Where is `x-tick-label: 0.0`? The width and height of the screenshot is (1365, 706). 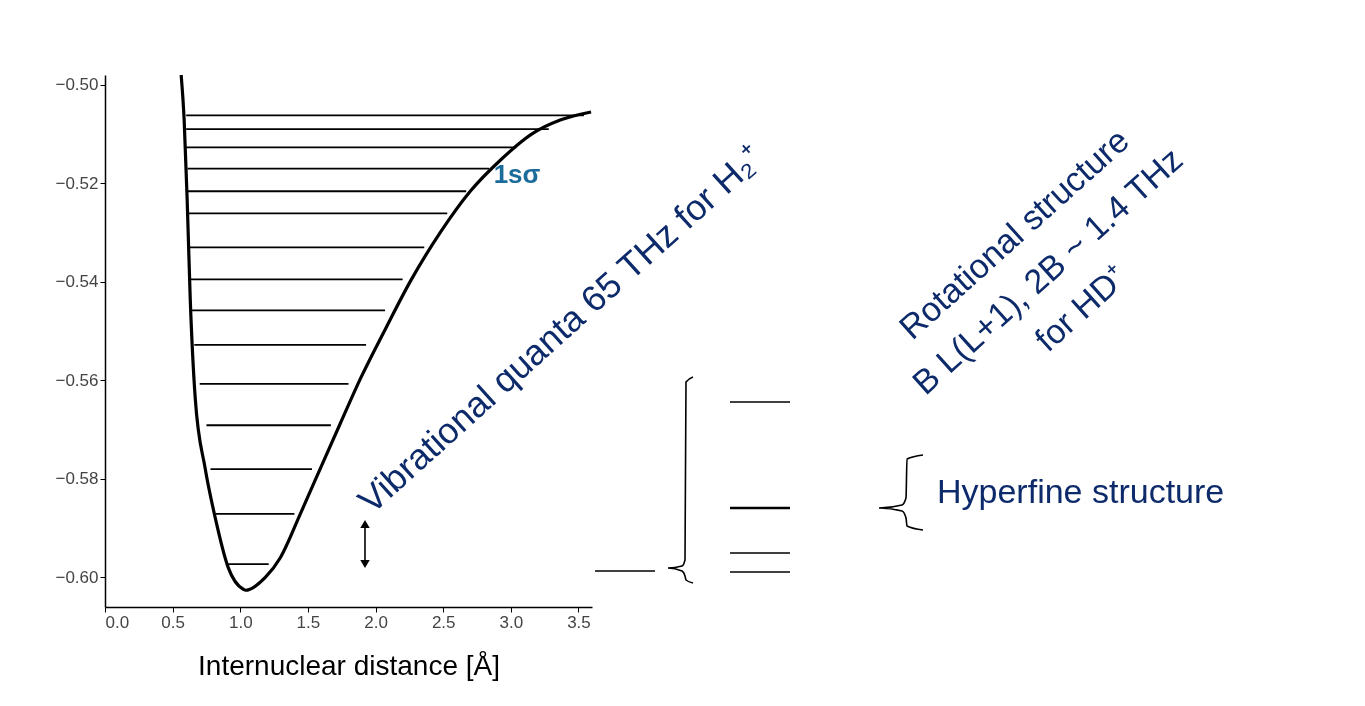 x-tick-label: 0.0 is located at coordinates (117, 622).